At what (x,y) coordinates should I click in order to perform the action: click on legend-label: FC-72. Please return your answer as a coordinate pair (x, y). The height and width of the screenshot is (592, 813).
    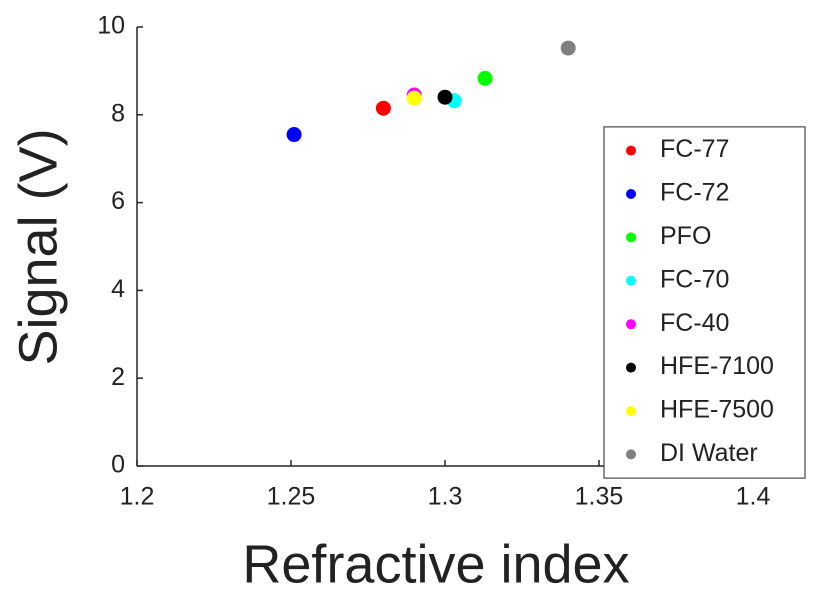
    Looking at the image, I should click on (694, 193).